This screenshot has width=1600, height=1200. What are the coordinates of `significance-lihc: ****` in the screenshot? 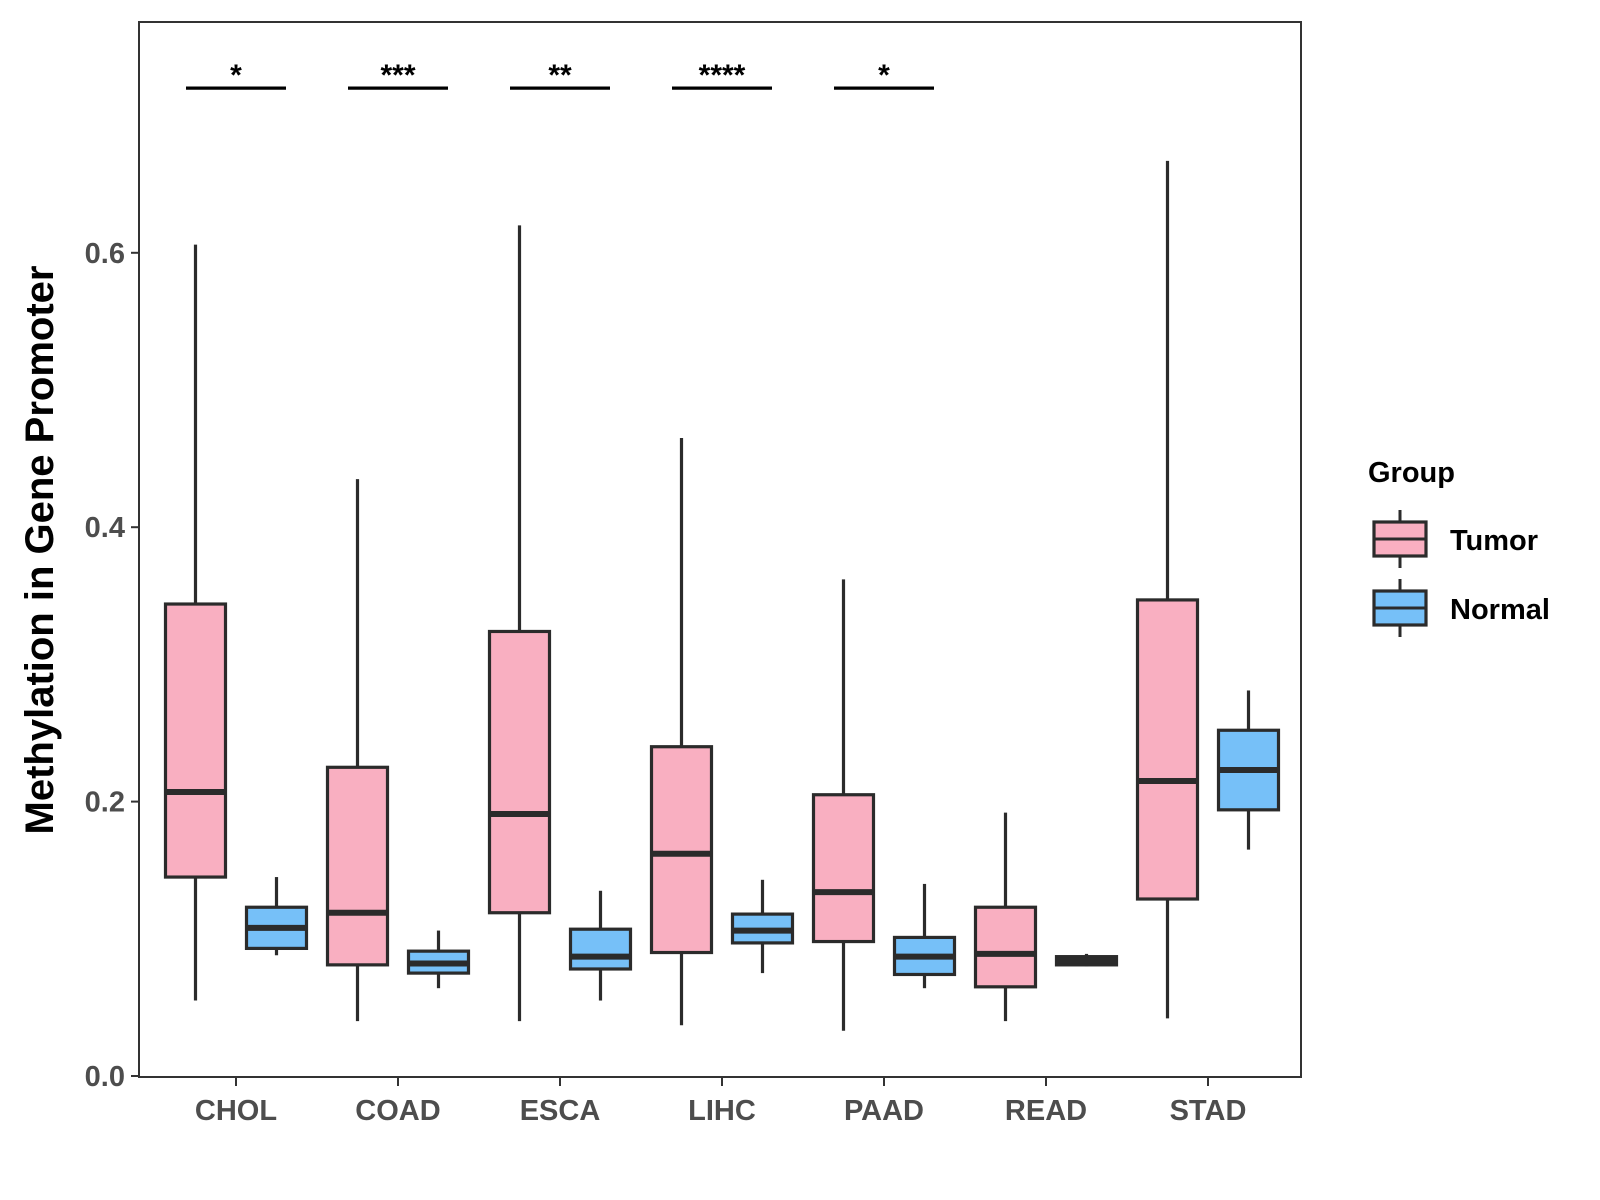 It's located at (722, 75).